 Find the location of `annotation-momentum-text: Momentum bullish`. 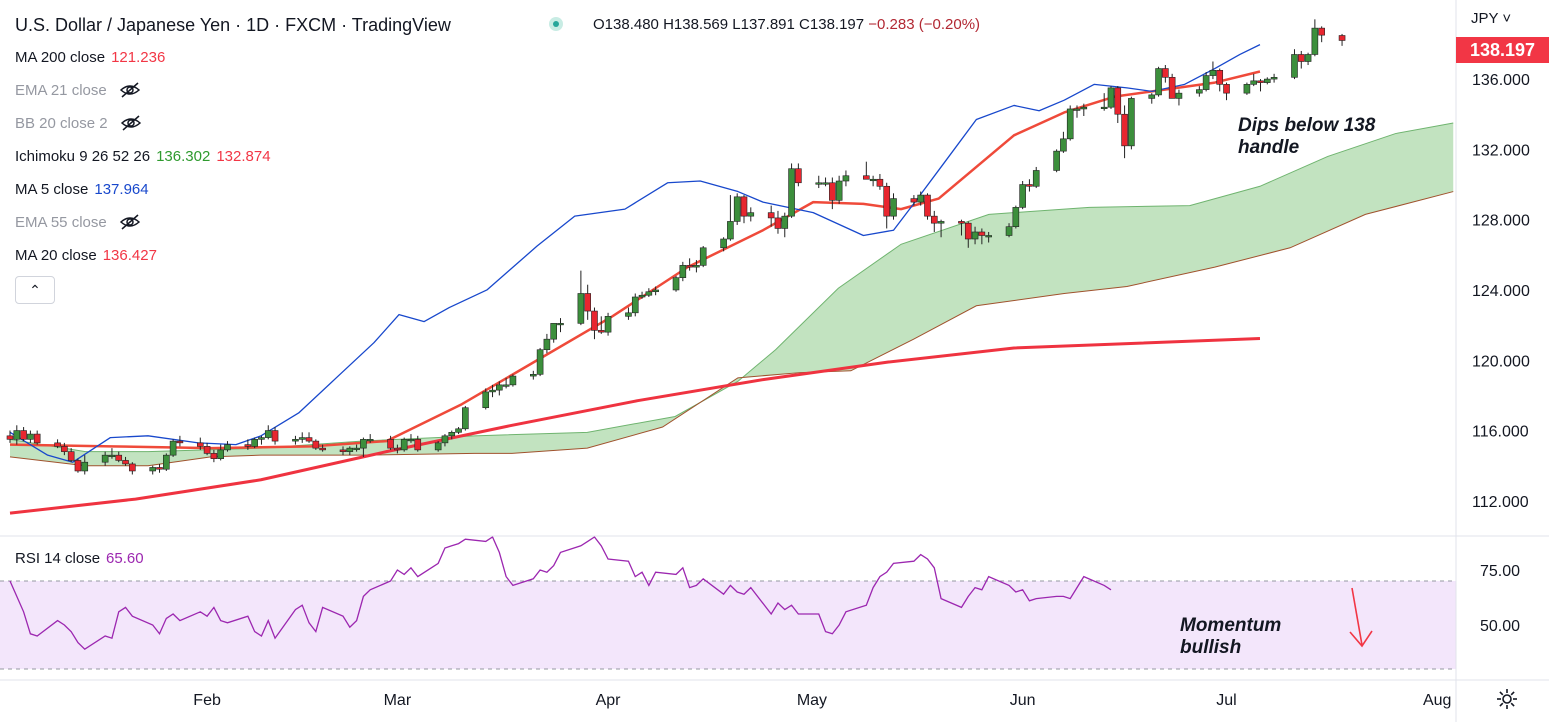

annotation-momentum-text: Momentum bullish is located at coordinates (1230, 636).